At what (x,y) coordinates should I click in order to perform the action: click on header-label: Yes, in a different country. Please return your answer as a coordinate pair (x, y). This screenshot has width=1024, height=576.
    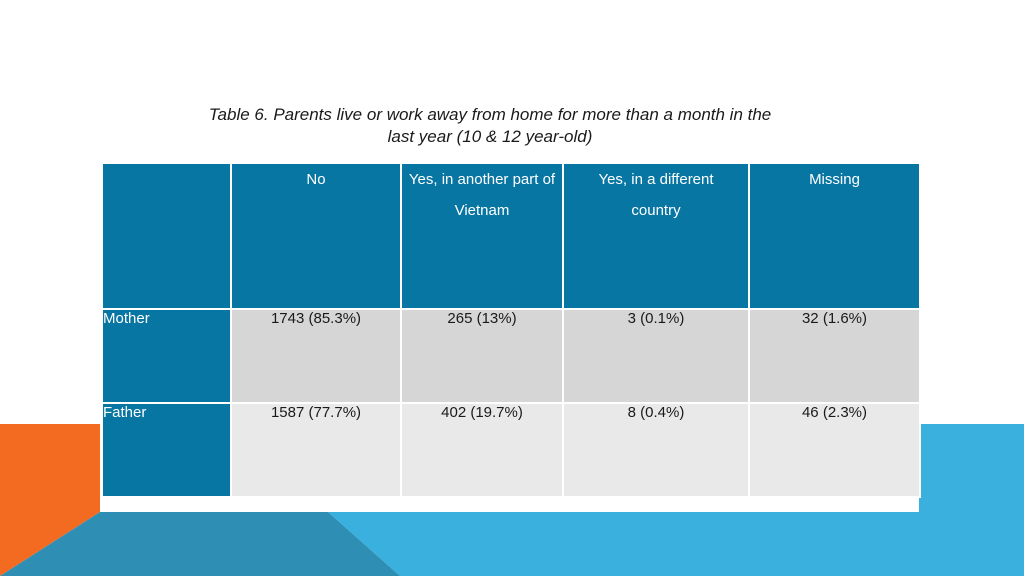
    Looking at the image, I should click on (656, 195).